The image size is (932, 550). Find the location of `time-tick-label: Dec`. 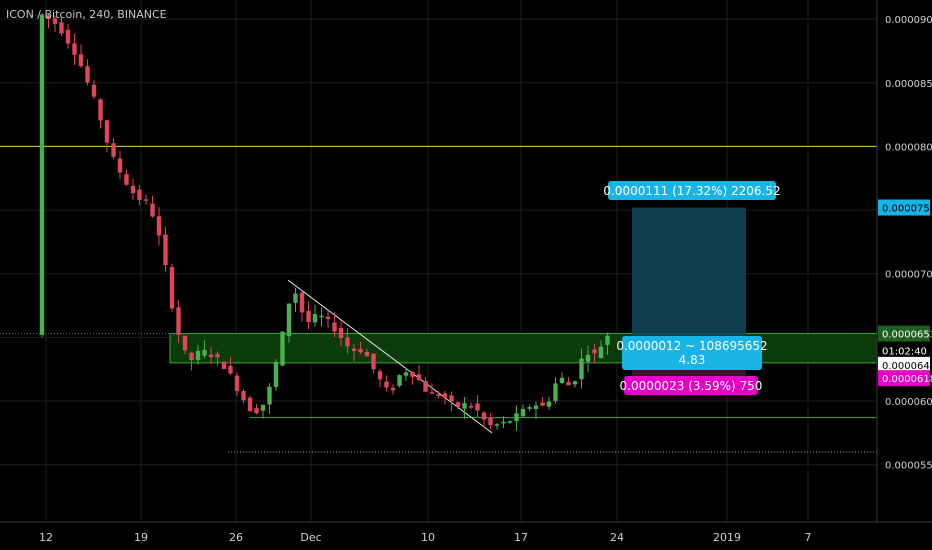

time-tick-label: Dec is located at coordinates (310, 537).